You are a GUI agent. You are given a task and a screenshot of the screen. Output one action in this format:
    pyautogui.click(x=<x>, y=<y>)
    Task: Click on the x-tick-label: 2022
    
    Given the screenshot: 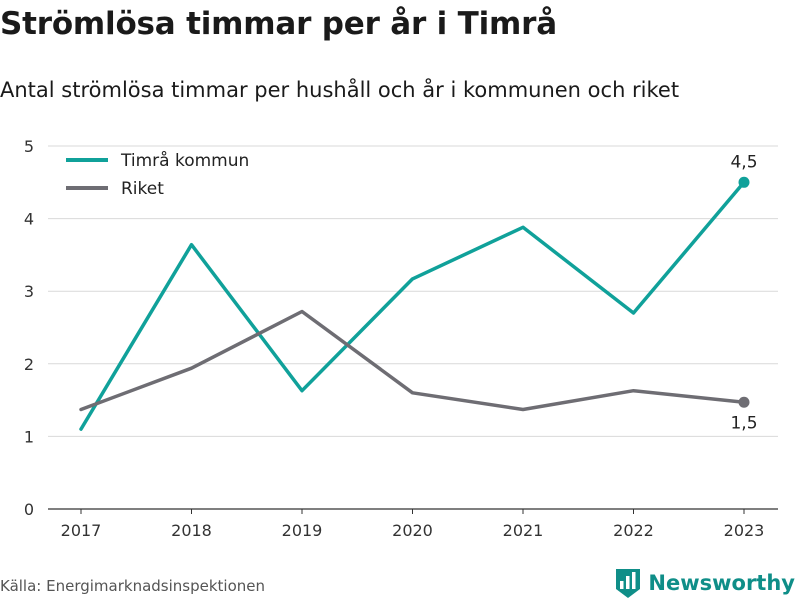 What is the action you would take?
    pyautogui.click(x=633, y=530)
    